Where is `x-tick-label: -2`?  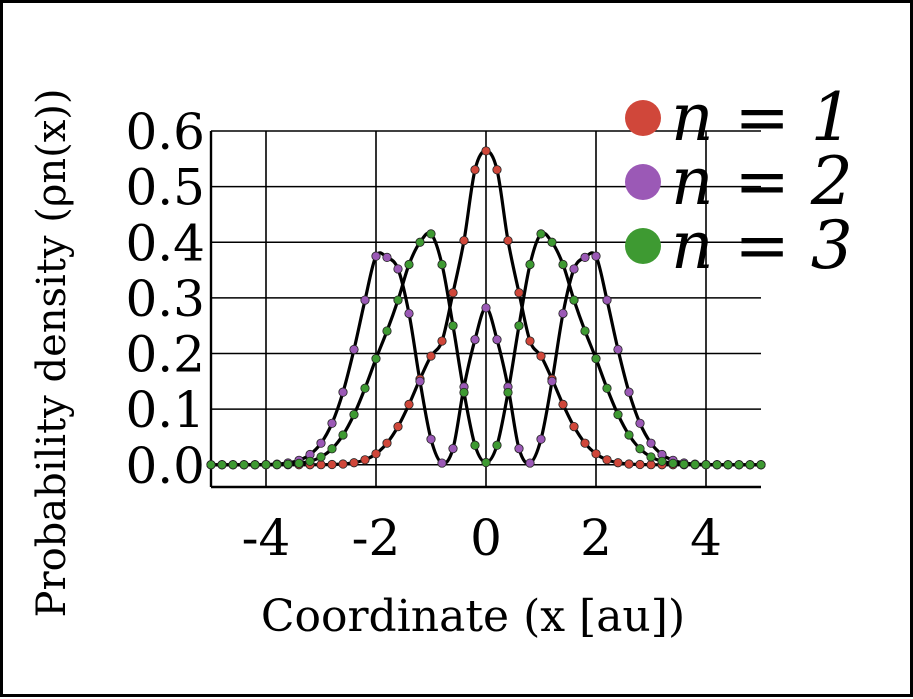 x-tick-label: -2 is located at coordinates (376, 538).